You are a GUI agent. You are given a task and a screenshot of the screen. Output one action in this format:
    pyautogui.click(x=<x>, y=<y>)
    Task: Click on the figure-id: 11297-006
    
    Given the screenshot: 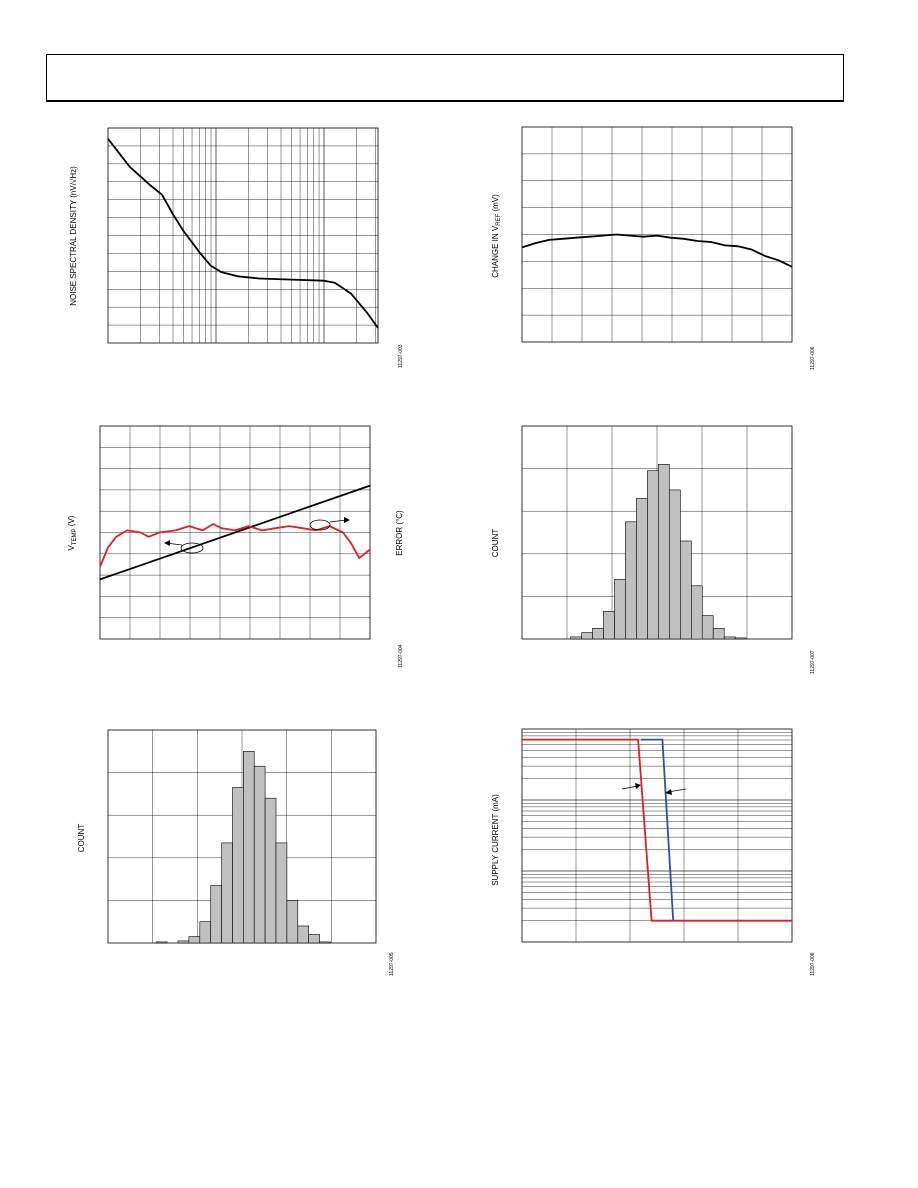 What is the action you would take?
    pyautogui.click(x=813, y=358)
    